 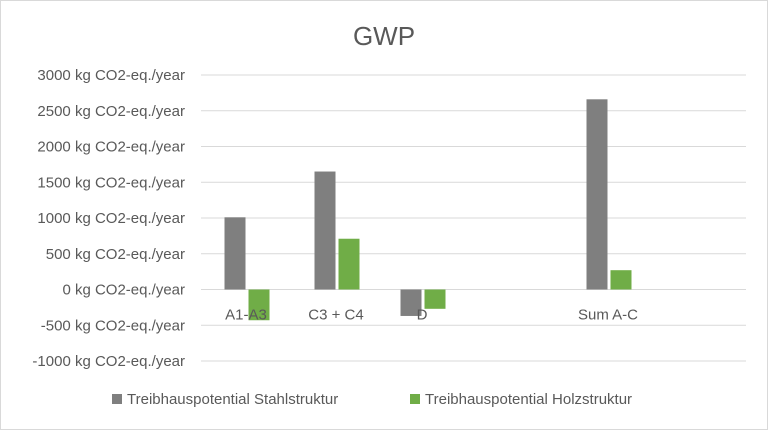 What do you see at coordinates (232, 399) in the screenshot?
I see `legend-label: Treibhauspotential Stahlstruktur` at bounding box center [232, 399].